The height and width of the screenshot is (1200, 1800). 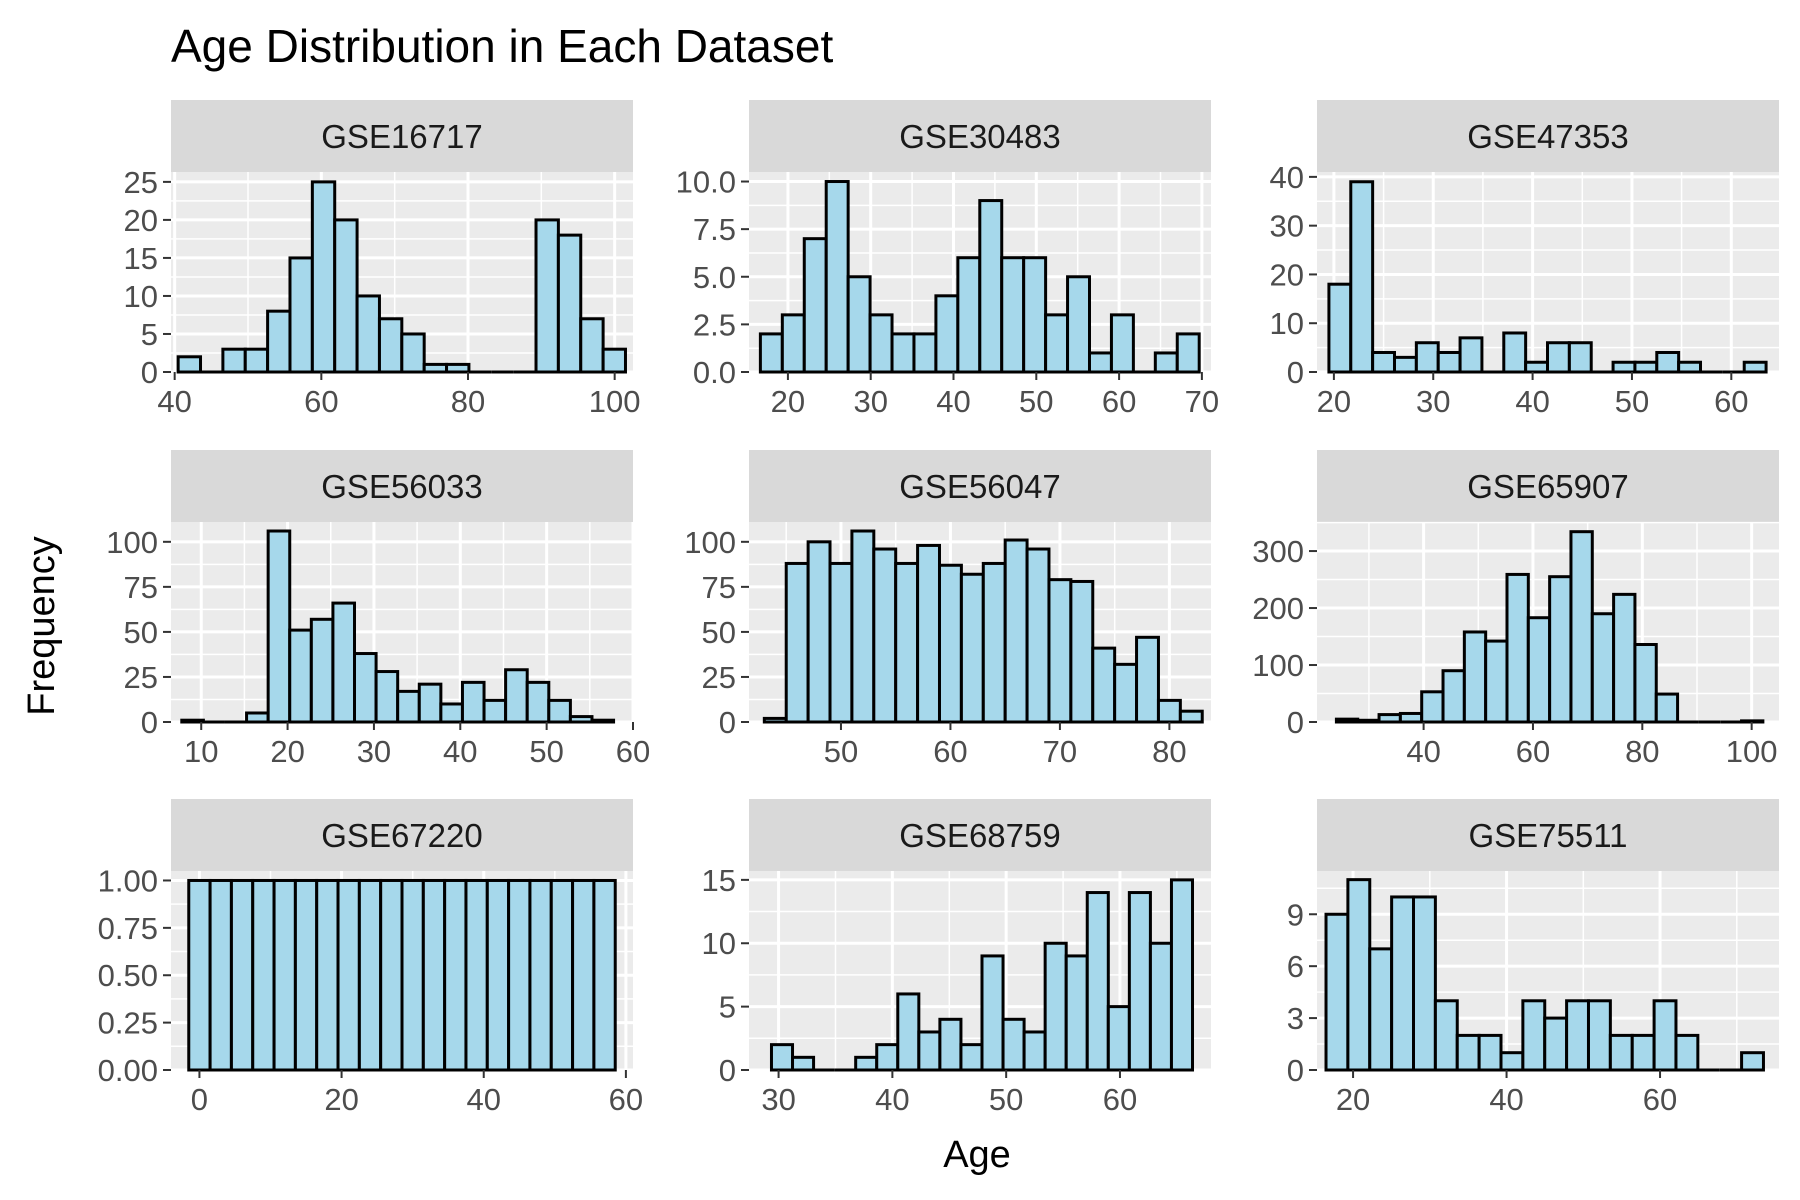 What do you see at coordinates (977, 1155) in the screenshot?
I see `x-axis-label: Age` at bounding box center [977, 1155].